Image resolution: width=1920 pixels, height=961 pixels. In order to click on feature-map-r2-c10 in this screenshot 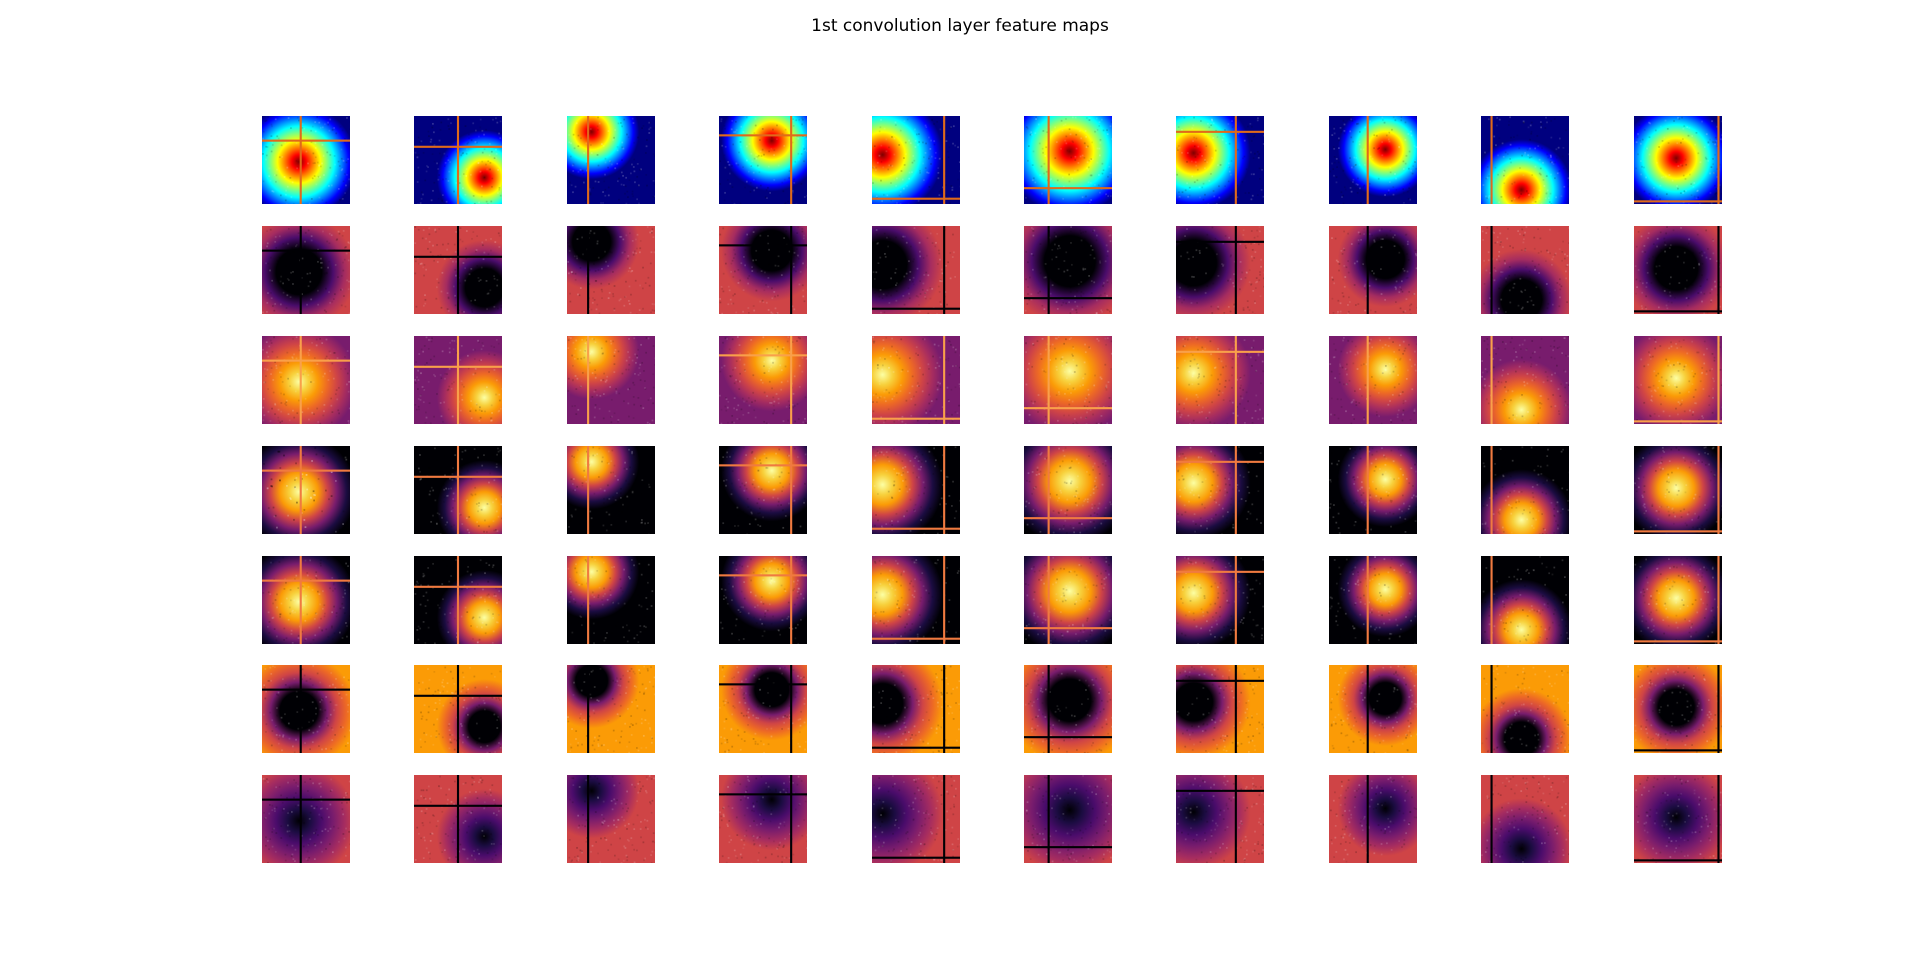, I will do `click(1678, 270)`.